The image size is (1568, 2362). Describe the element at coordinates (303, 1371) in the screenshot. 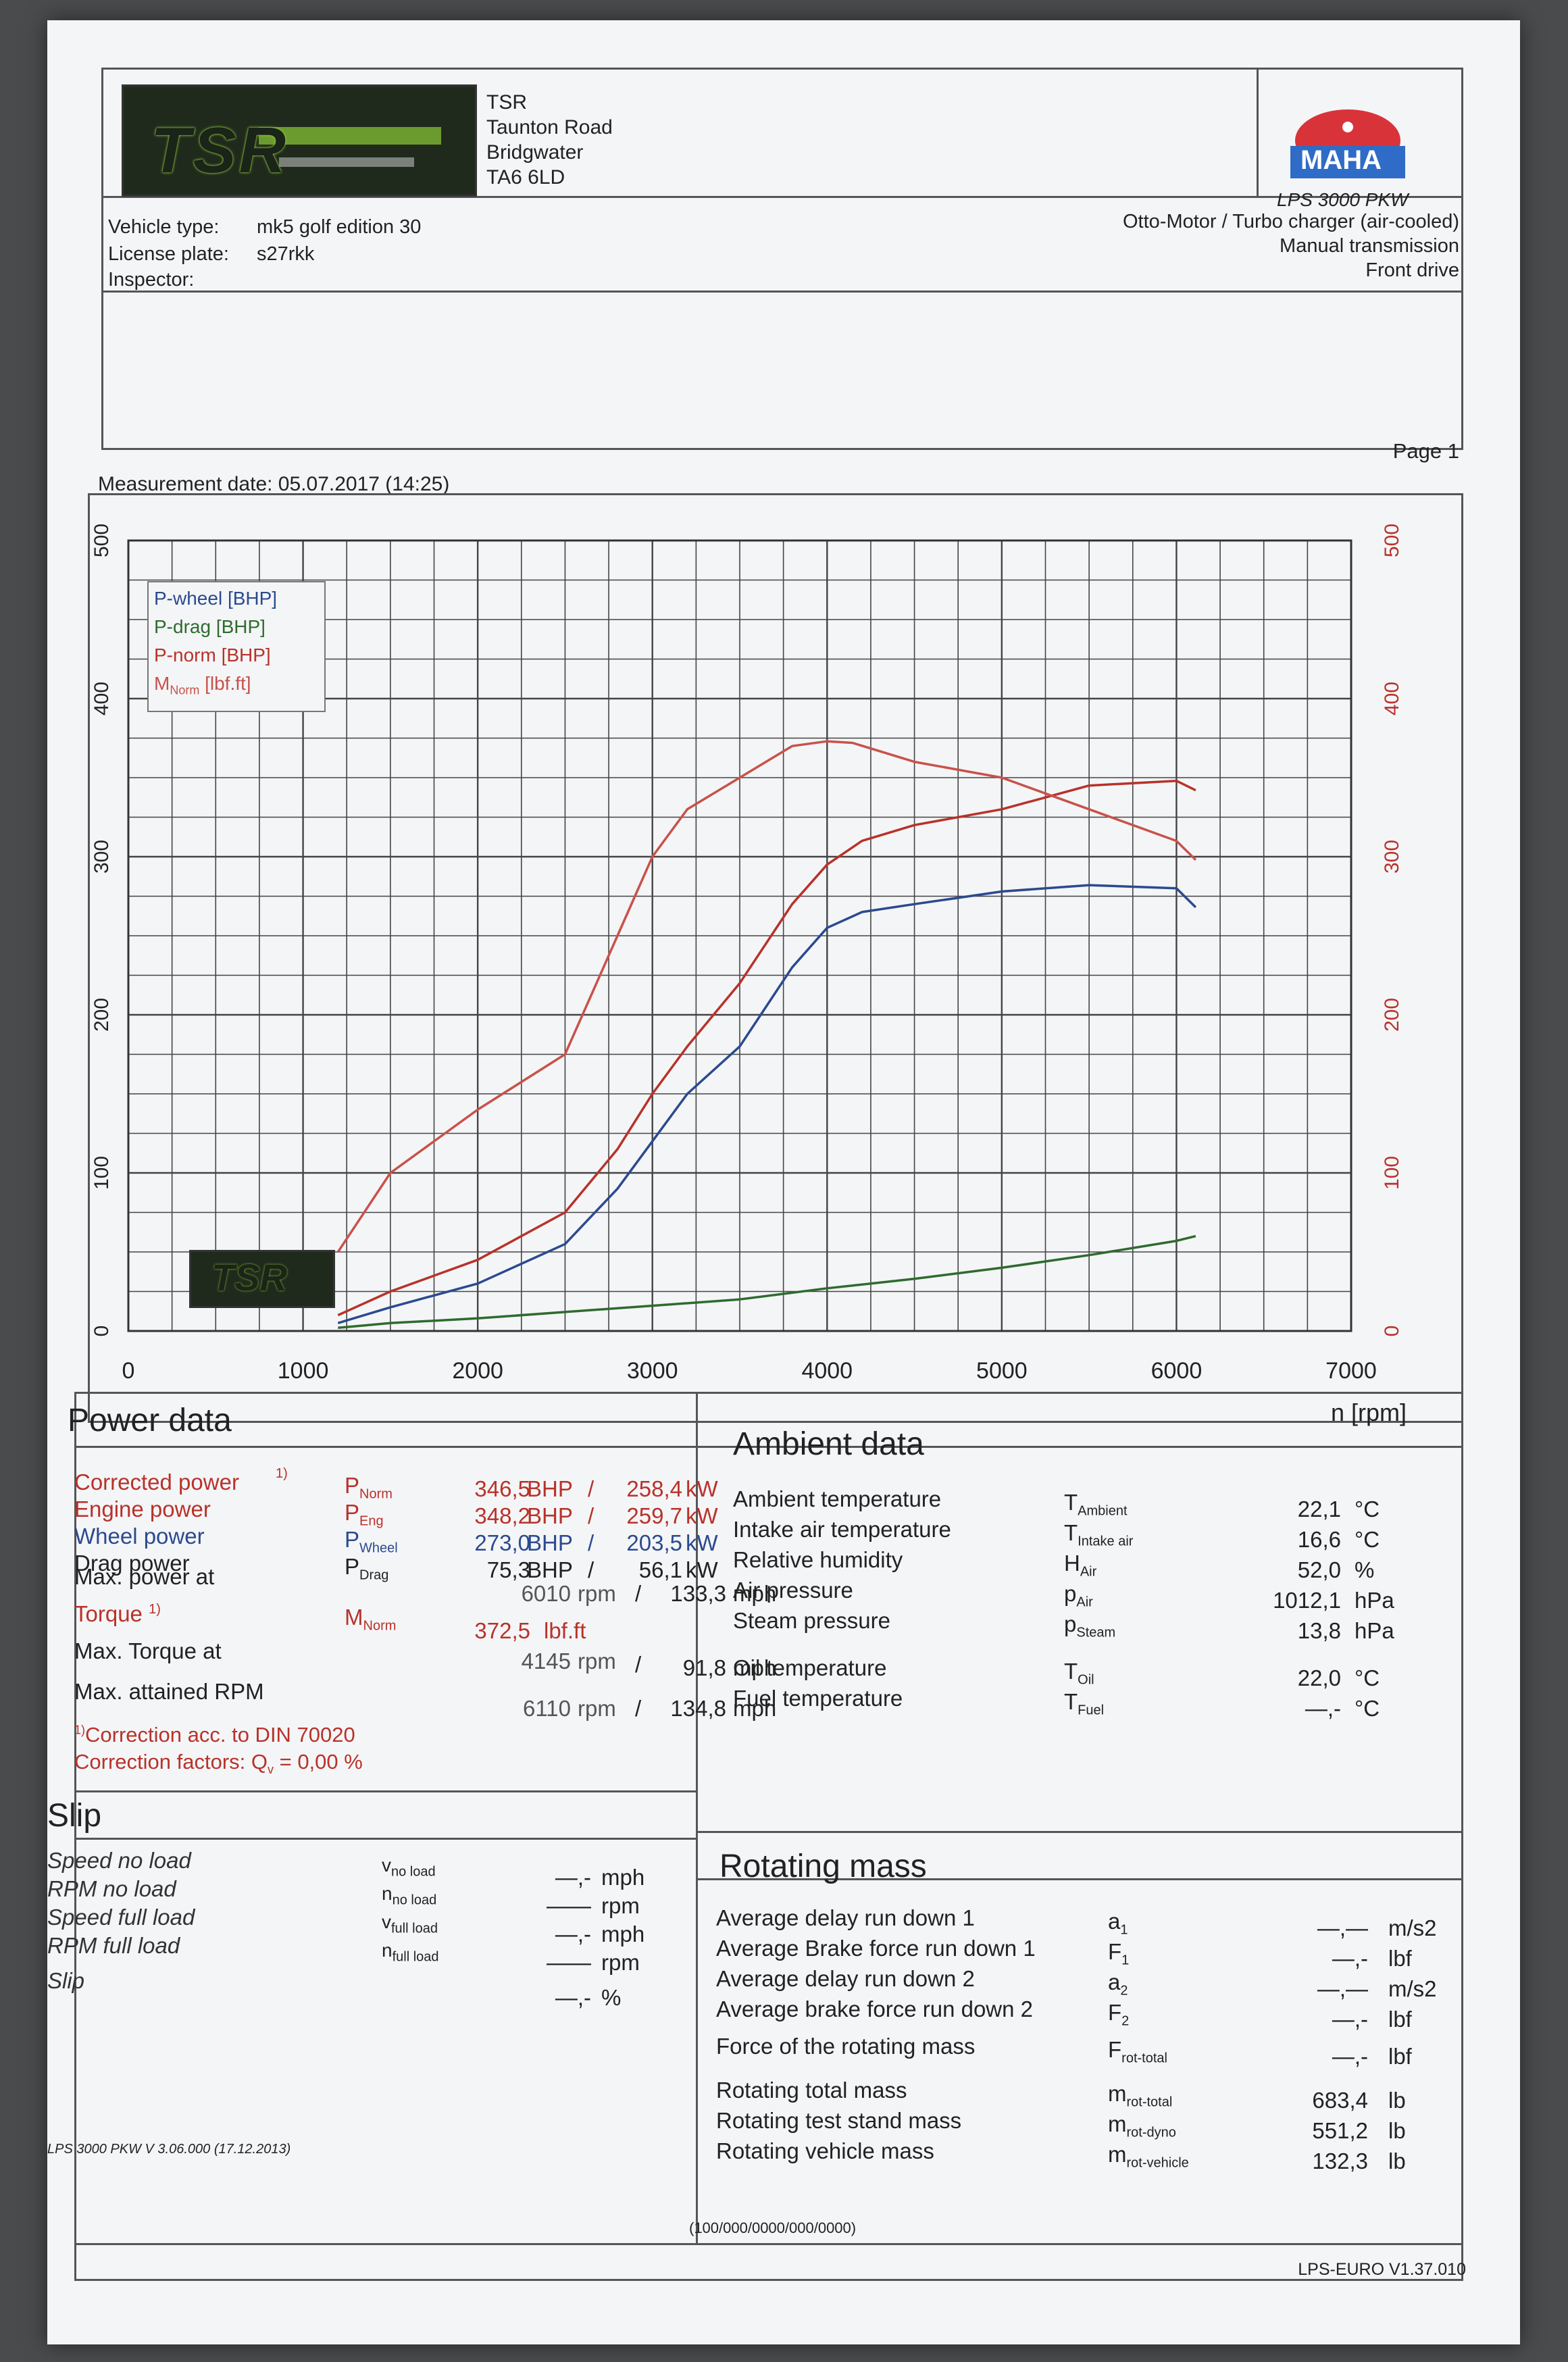

I see `x-tick-label: 1000` at that location.